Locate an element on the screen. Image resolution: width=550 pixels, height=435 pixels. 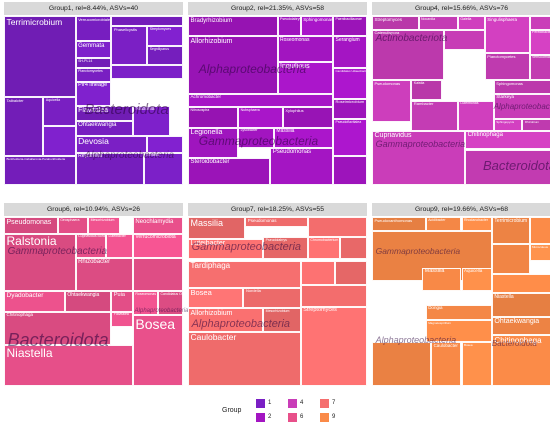
treemap-tile: Verrucomicrobia is located at coordinates (539, 67).